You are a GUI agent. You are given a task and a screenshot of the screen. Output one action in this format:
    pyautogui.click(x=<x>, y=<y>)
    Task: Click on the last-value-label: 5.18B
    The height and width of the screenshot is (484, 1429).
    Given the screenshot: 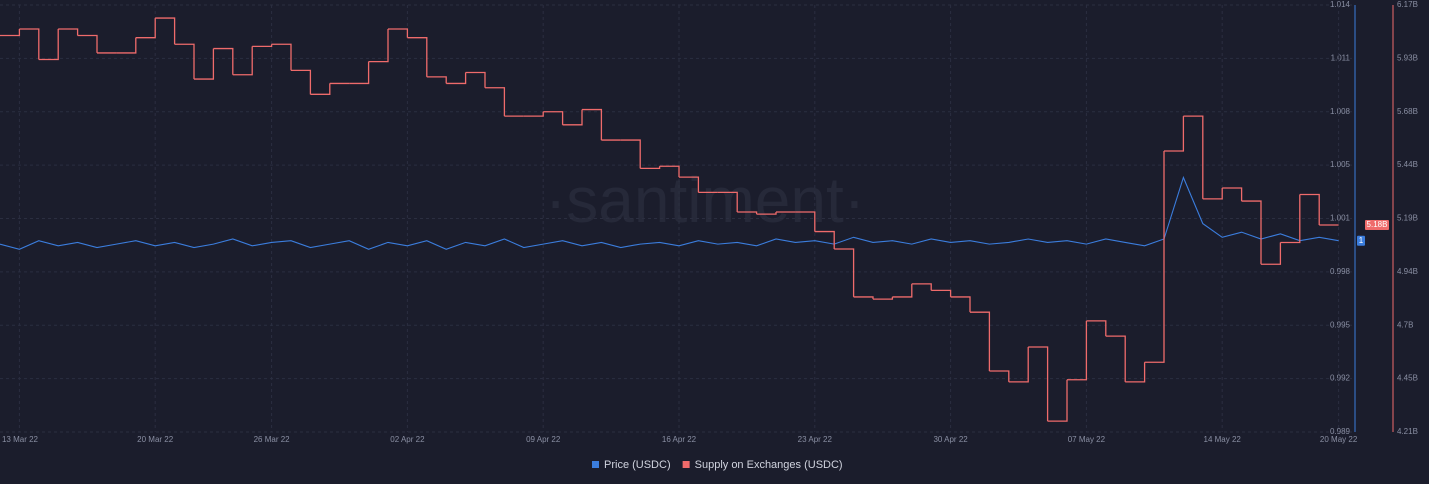 What is the action you would take?
    pyautogui.click(x=1377, y=224)
    